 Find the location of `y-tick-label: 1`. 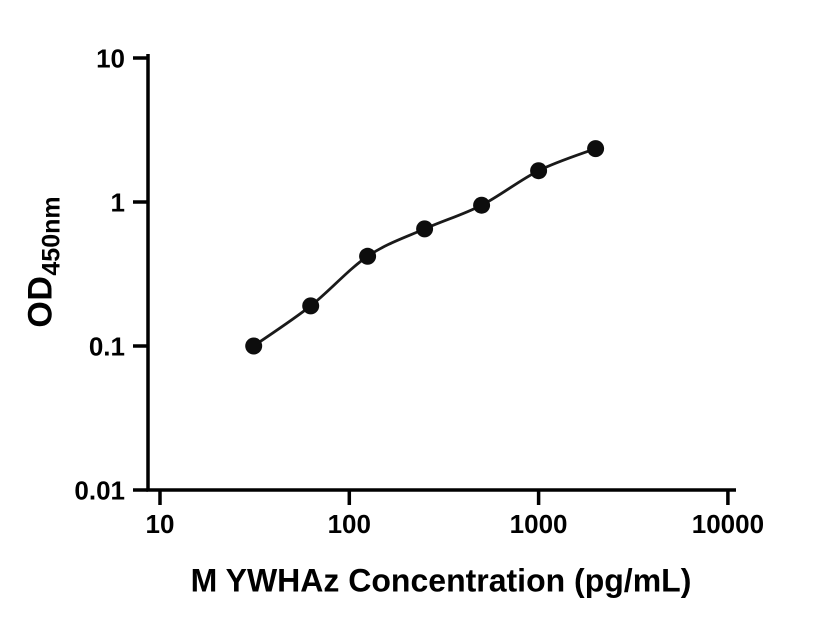

y-tick-label: 1 is located at coordinates (118, 203).